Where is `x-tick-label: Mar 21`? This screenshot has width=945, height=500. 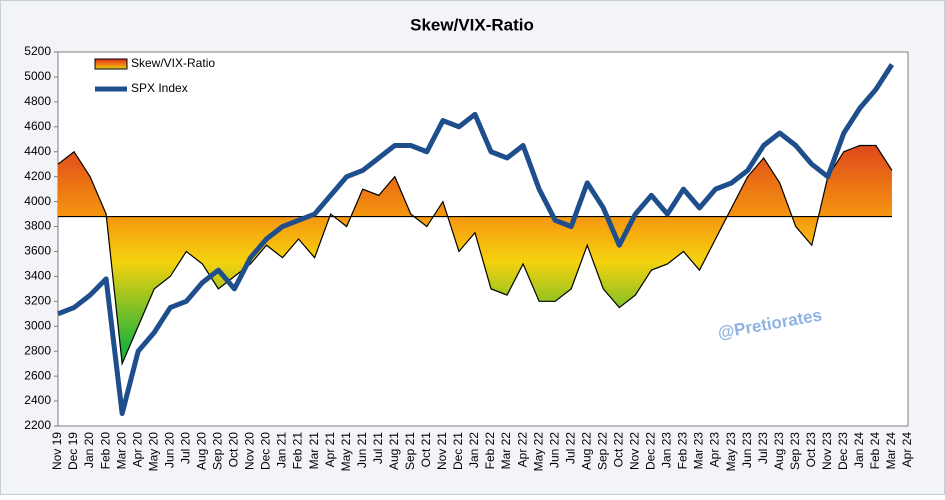
x-tick-label: Mar 21 is located at coordinates (314, 451).